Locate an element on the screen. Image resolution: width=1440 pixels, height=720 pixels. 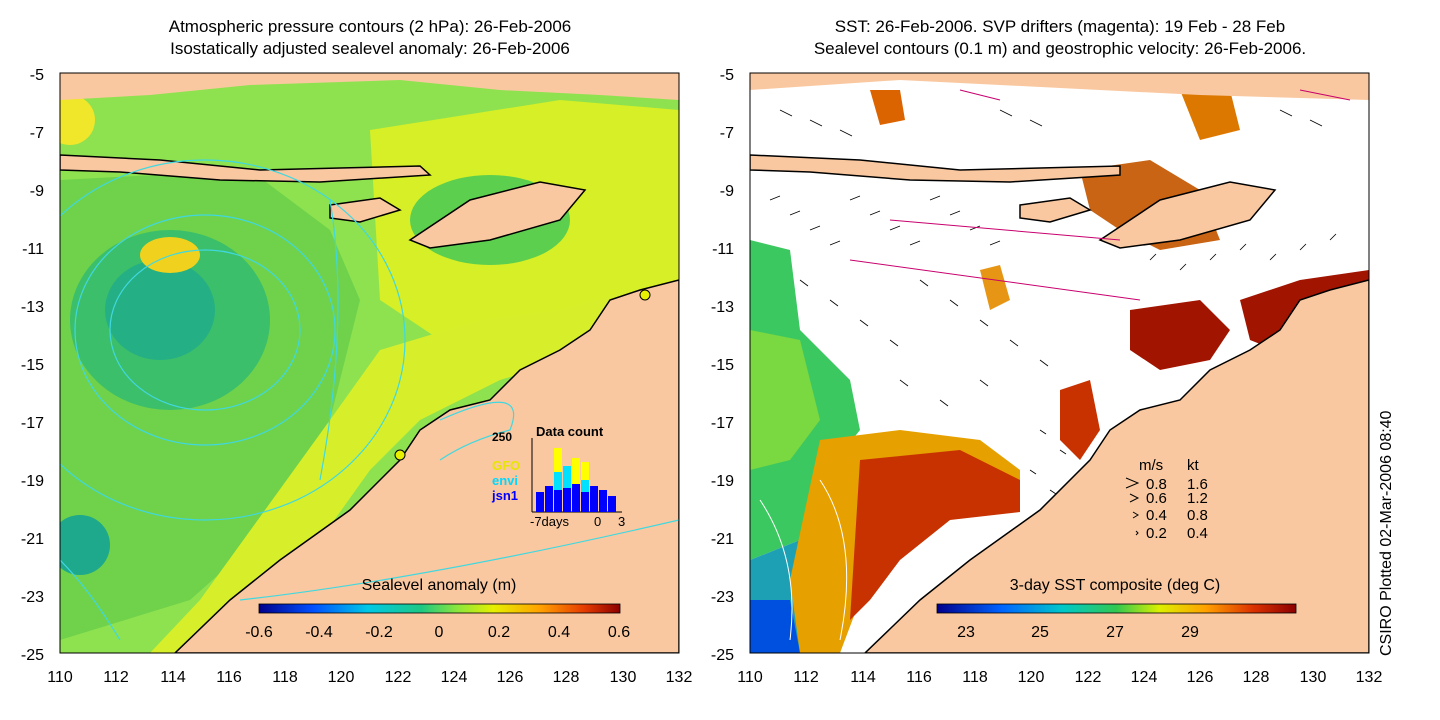
y-tick-label: -5 is located at coordinates (37, 75).